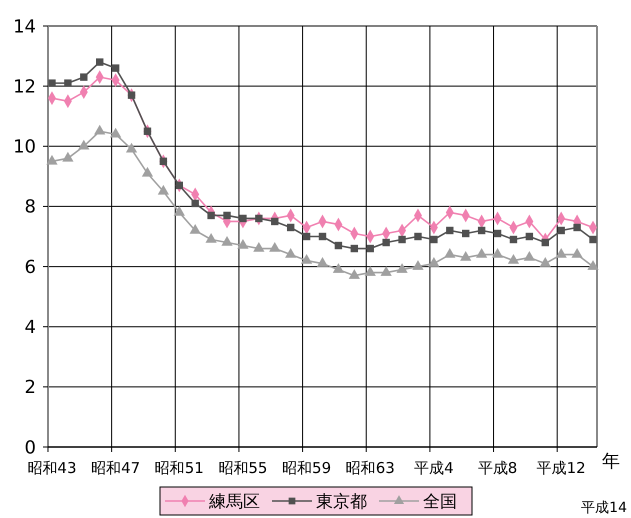 The height and width of the screenshot is (518, 631). Describe the element at coordinates (24, 87) in the screenshot. I see `y-tick-label: 12` at that location.